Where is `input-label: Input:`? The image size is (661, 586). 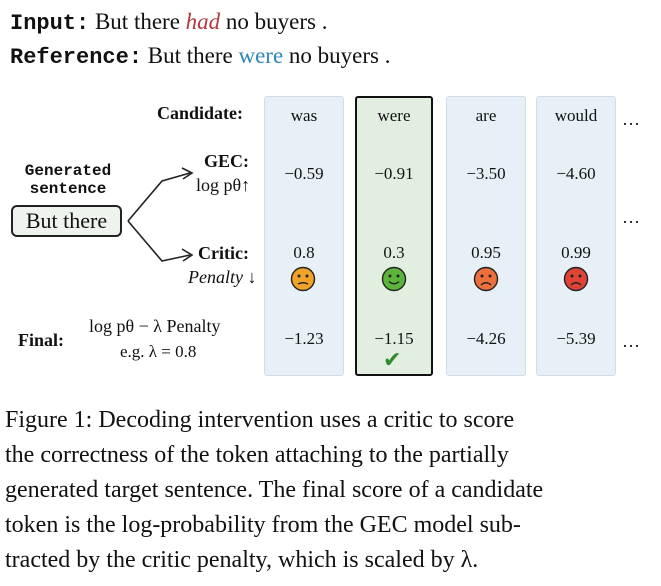 input-label: Input: is located at coordinates (50, 23).